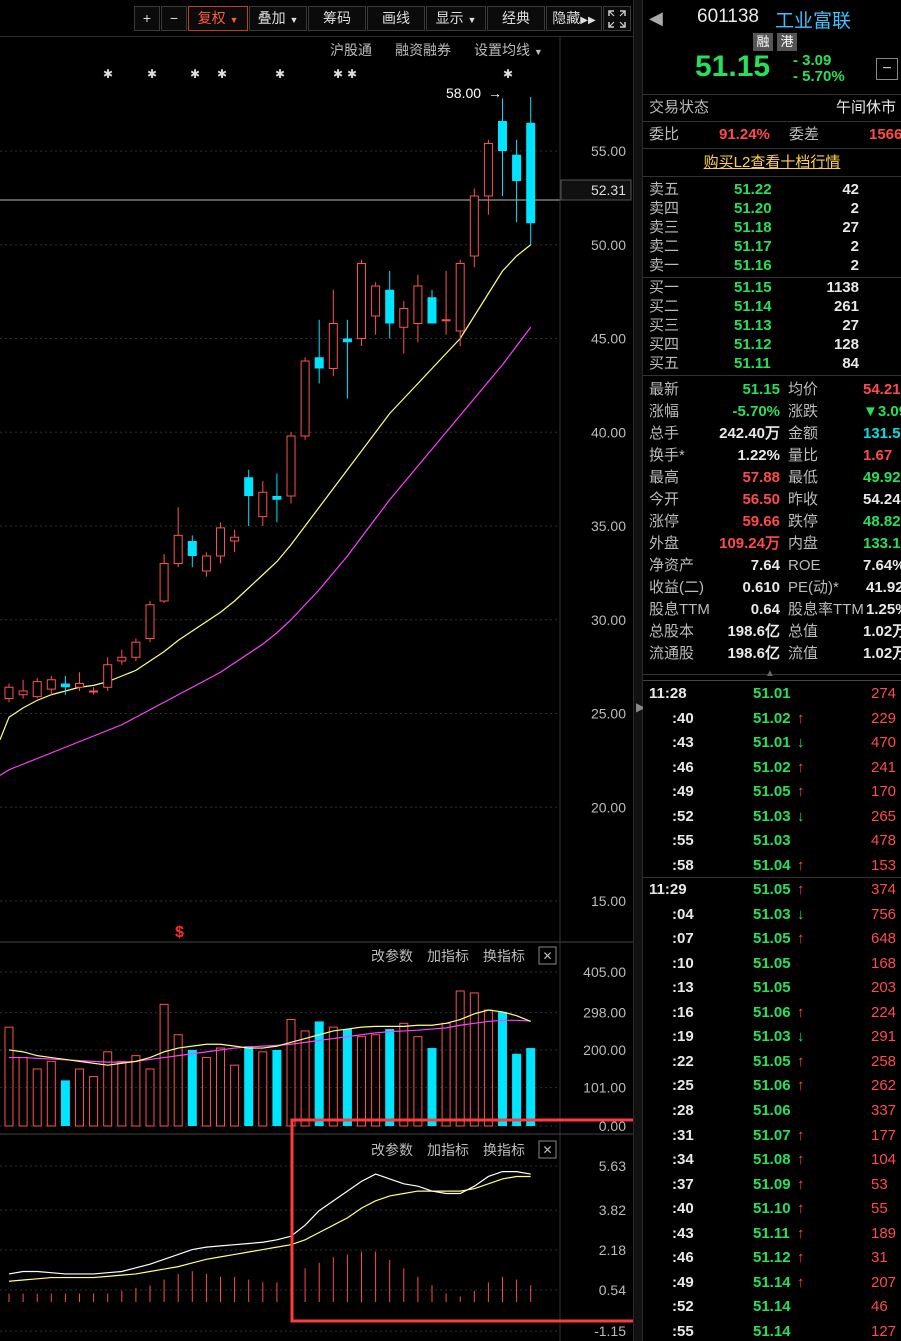 The image size is (901, 1341). What do you see at coordinates (508, 50) in the screenshot?
I see `set-ma-dropdown: 设置均线 ▼` at bounding box center [508, 50].